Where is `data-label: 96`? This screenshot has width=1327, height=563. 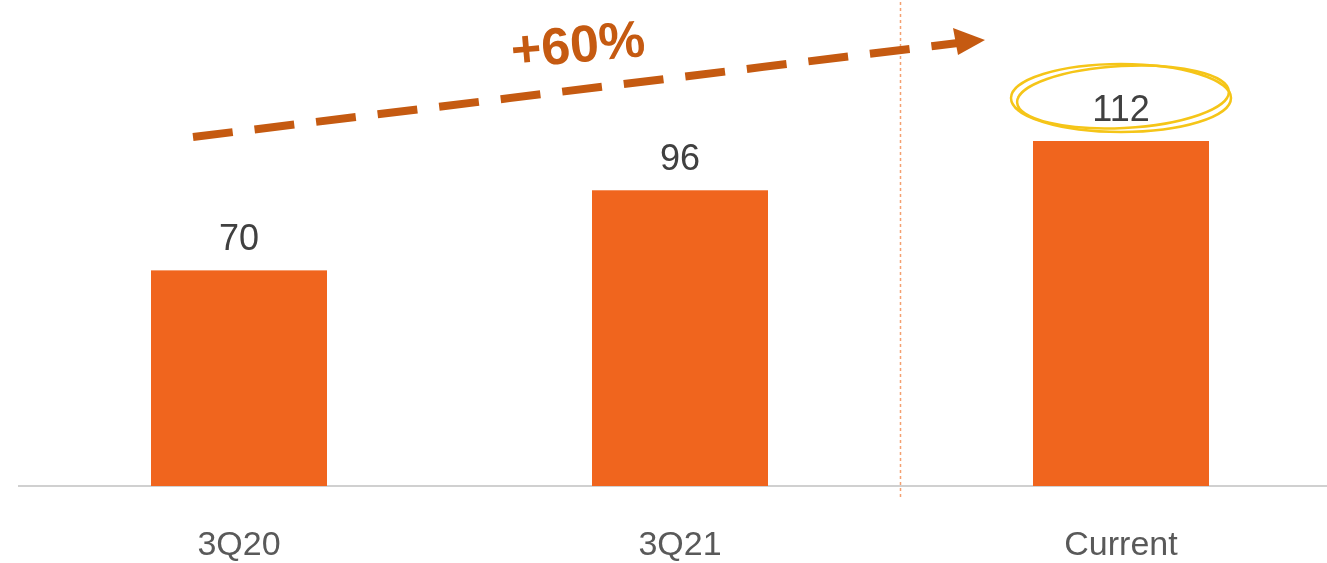
data-label: 96 is located at coordinates (680, 158).